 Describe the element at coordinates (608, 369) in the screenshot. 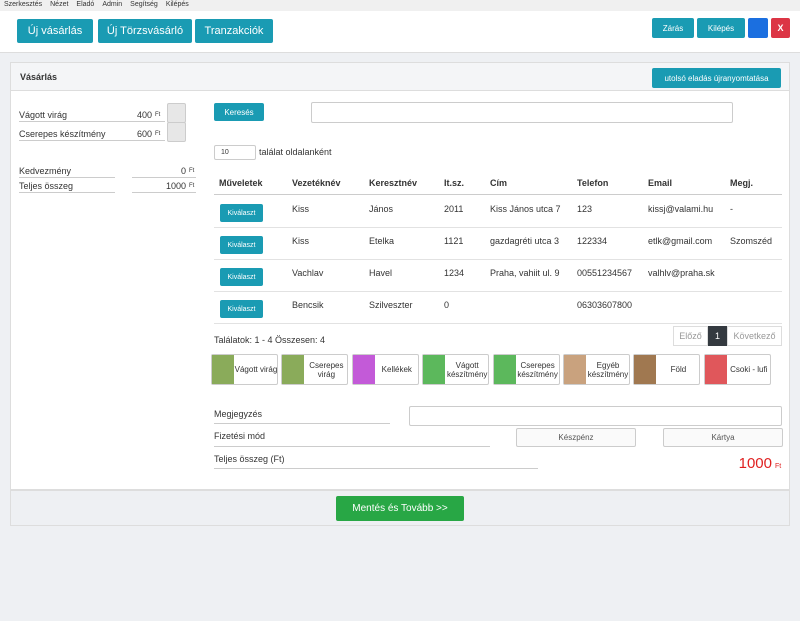

I see `category-label: Egyéb készítmény` at that location.